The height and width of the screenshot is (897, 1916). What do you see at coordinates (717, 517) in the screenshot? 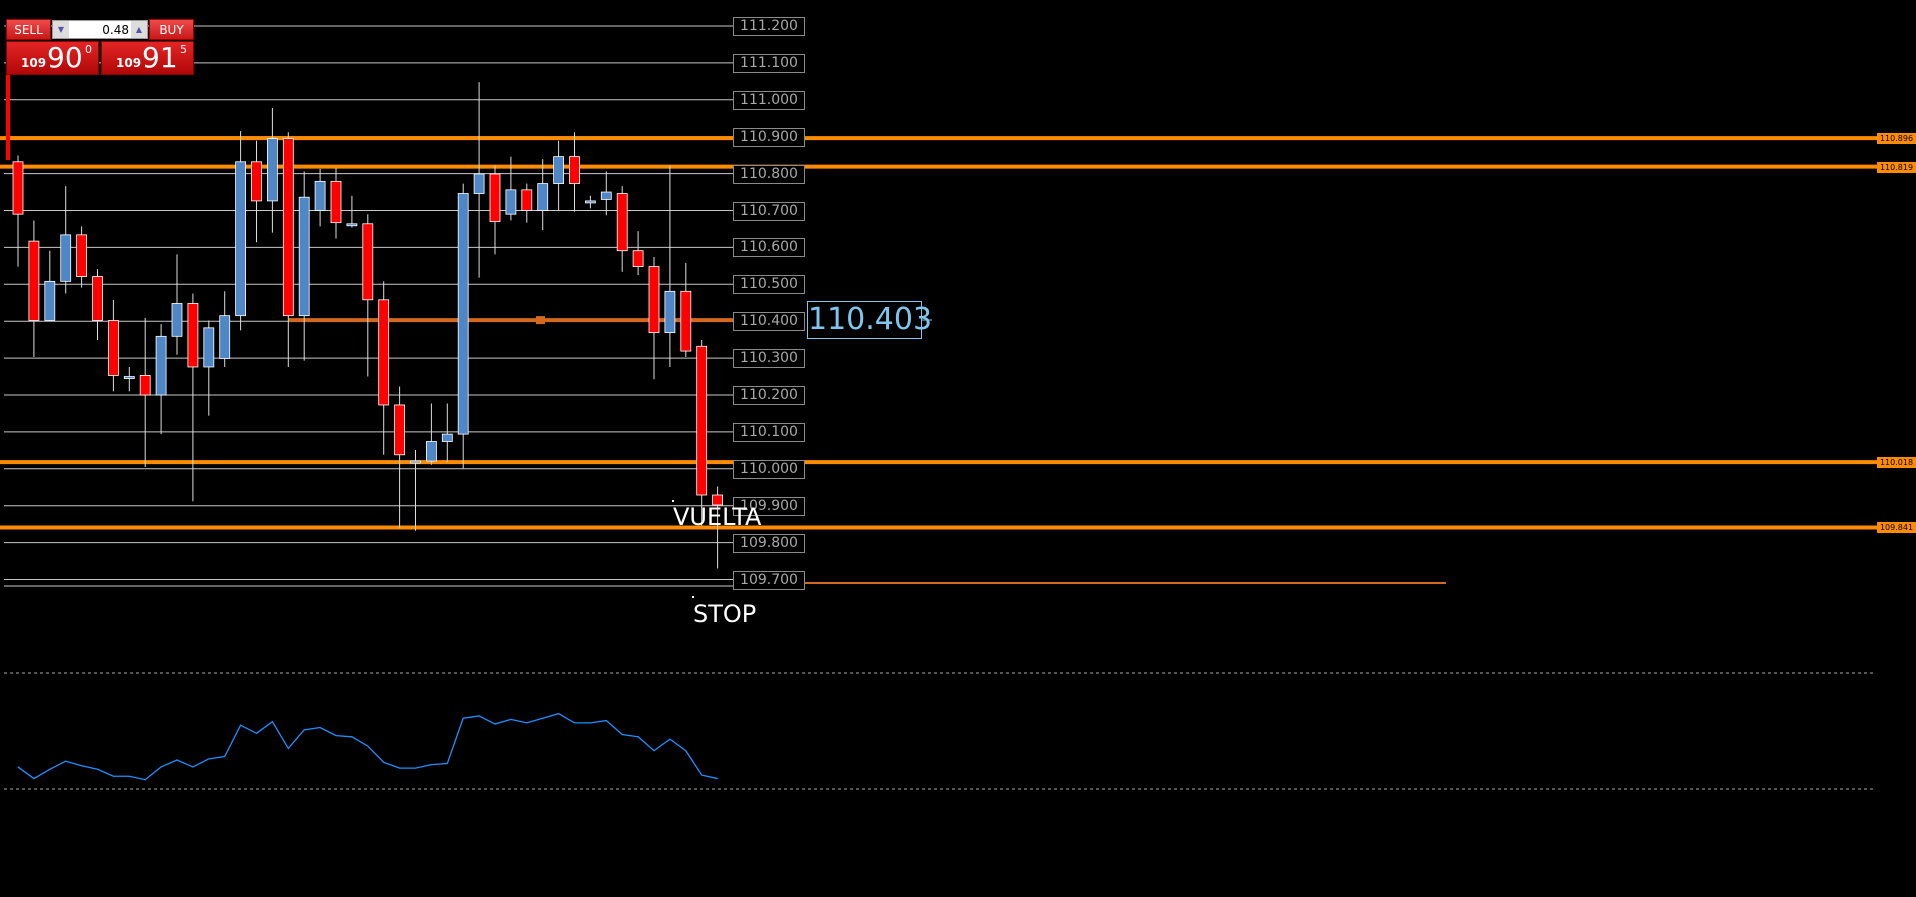
I see `vuelta-annotation: VUELTA` at bounding box center [717, 517].